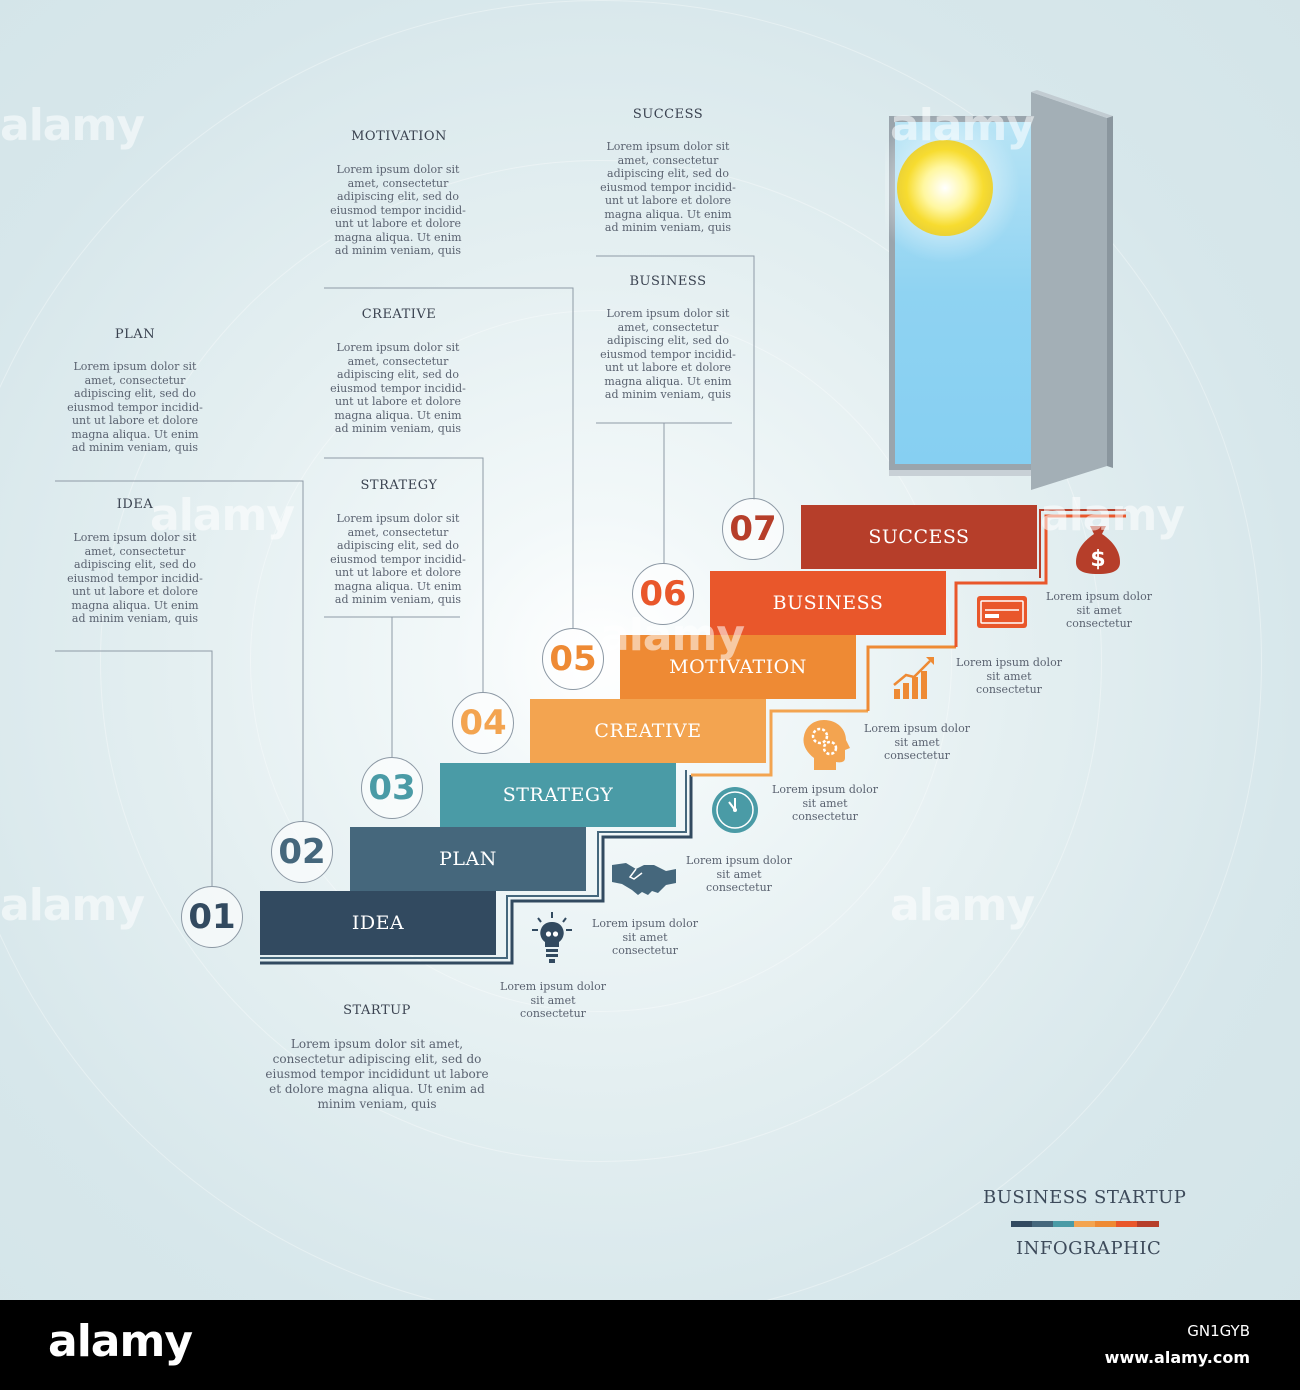  What do you see at coordinates (650, 1345) in the screenshot?
I see `footer-bar: alamy GN1GYB www.alamy.com` at bounding box center [650, 1345].